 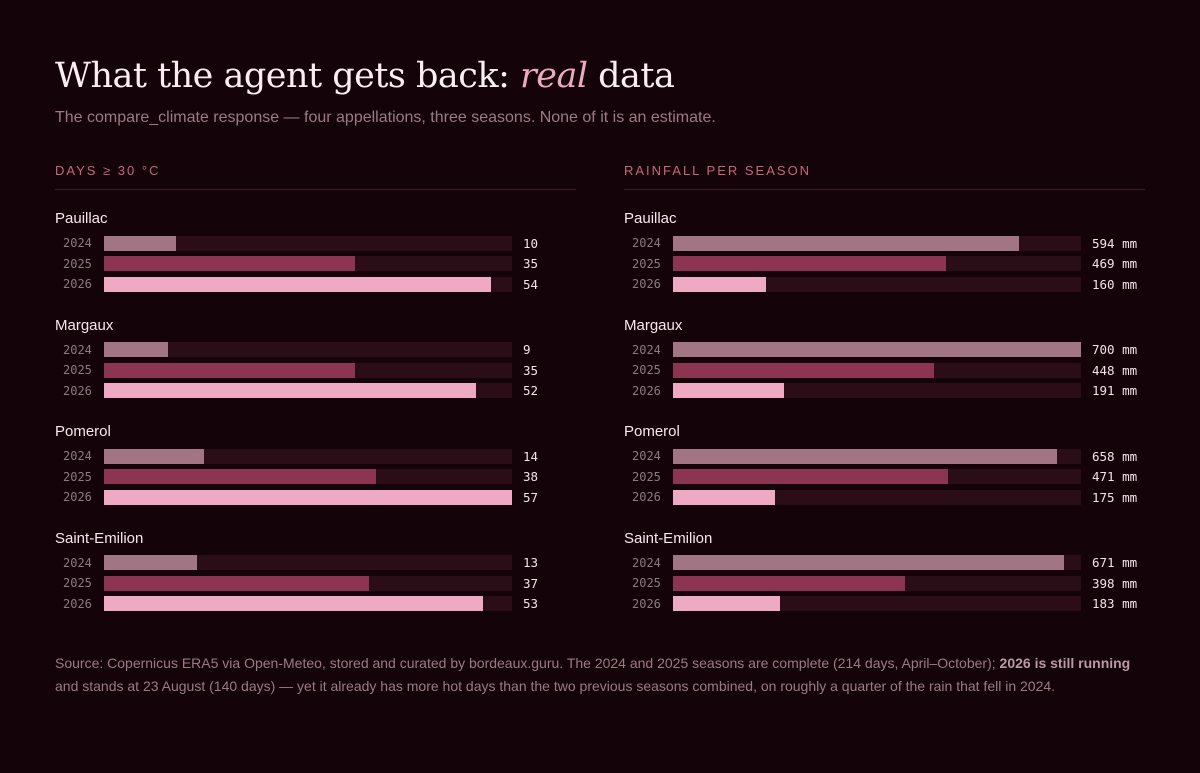 What do you see at coordinates (365, 76) in the screenshot?
I see `page-title: What the agent gets back: real data` at bounding box center [365, 76].